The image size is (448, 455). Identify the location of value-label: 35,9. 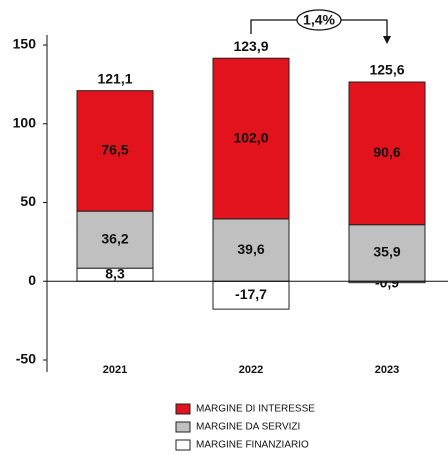
(386, 252).